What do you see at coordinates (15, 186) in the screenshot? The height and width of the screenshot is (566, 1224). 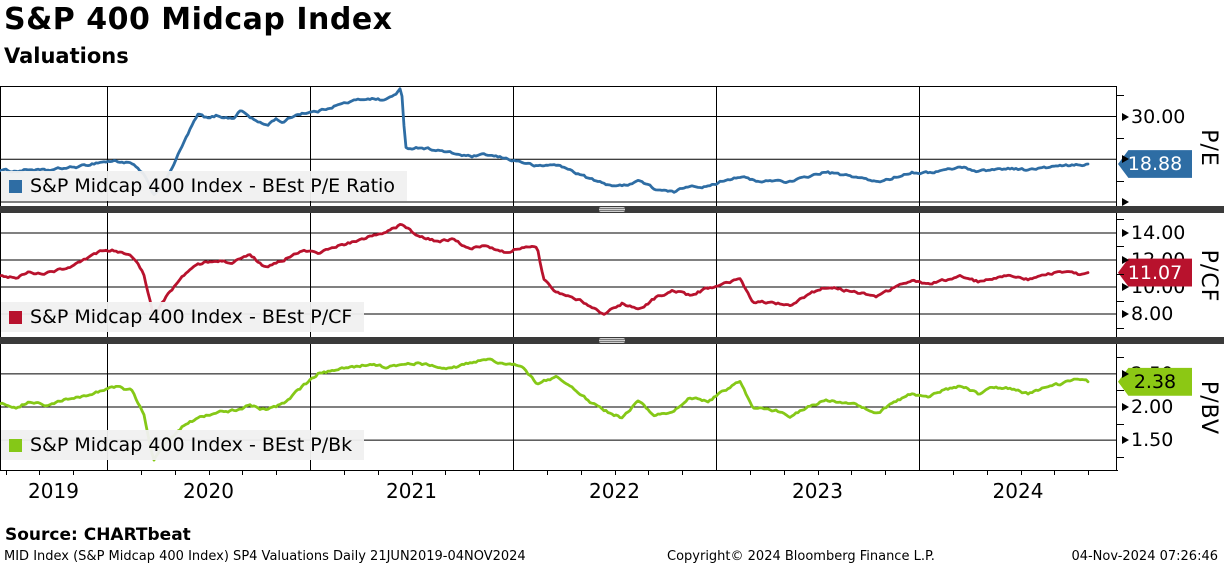 I see `pe-series-swatch-icon` at bounding box center [15, 186].